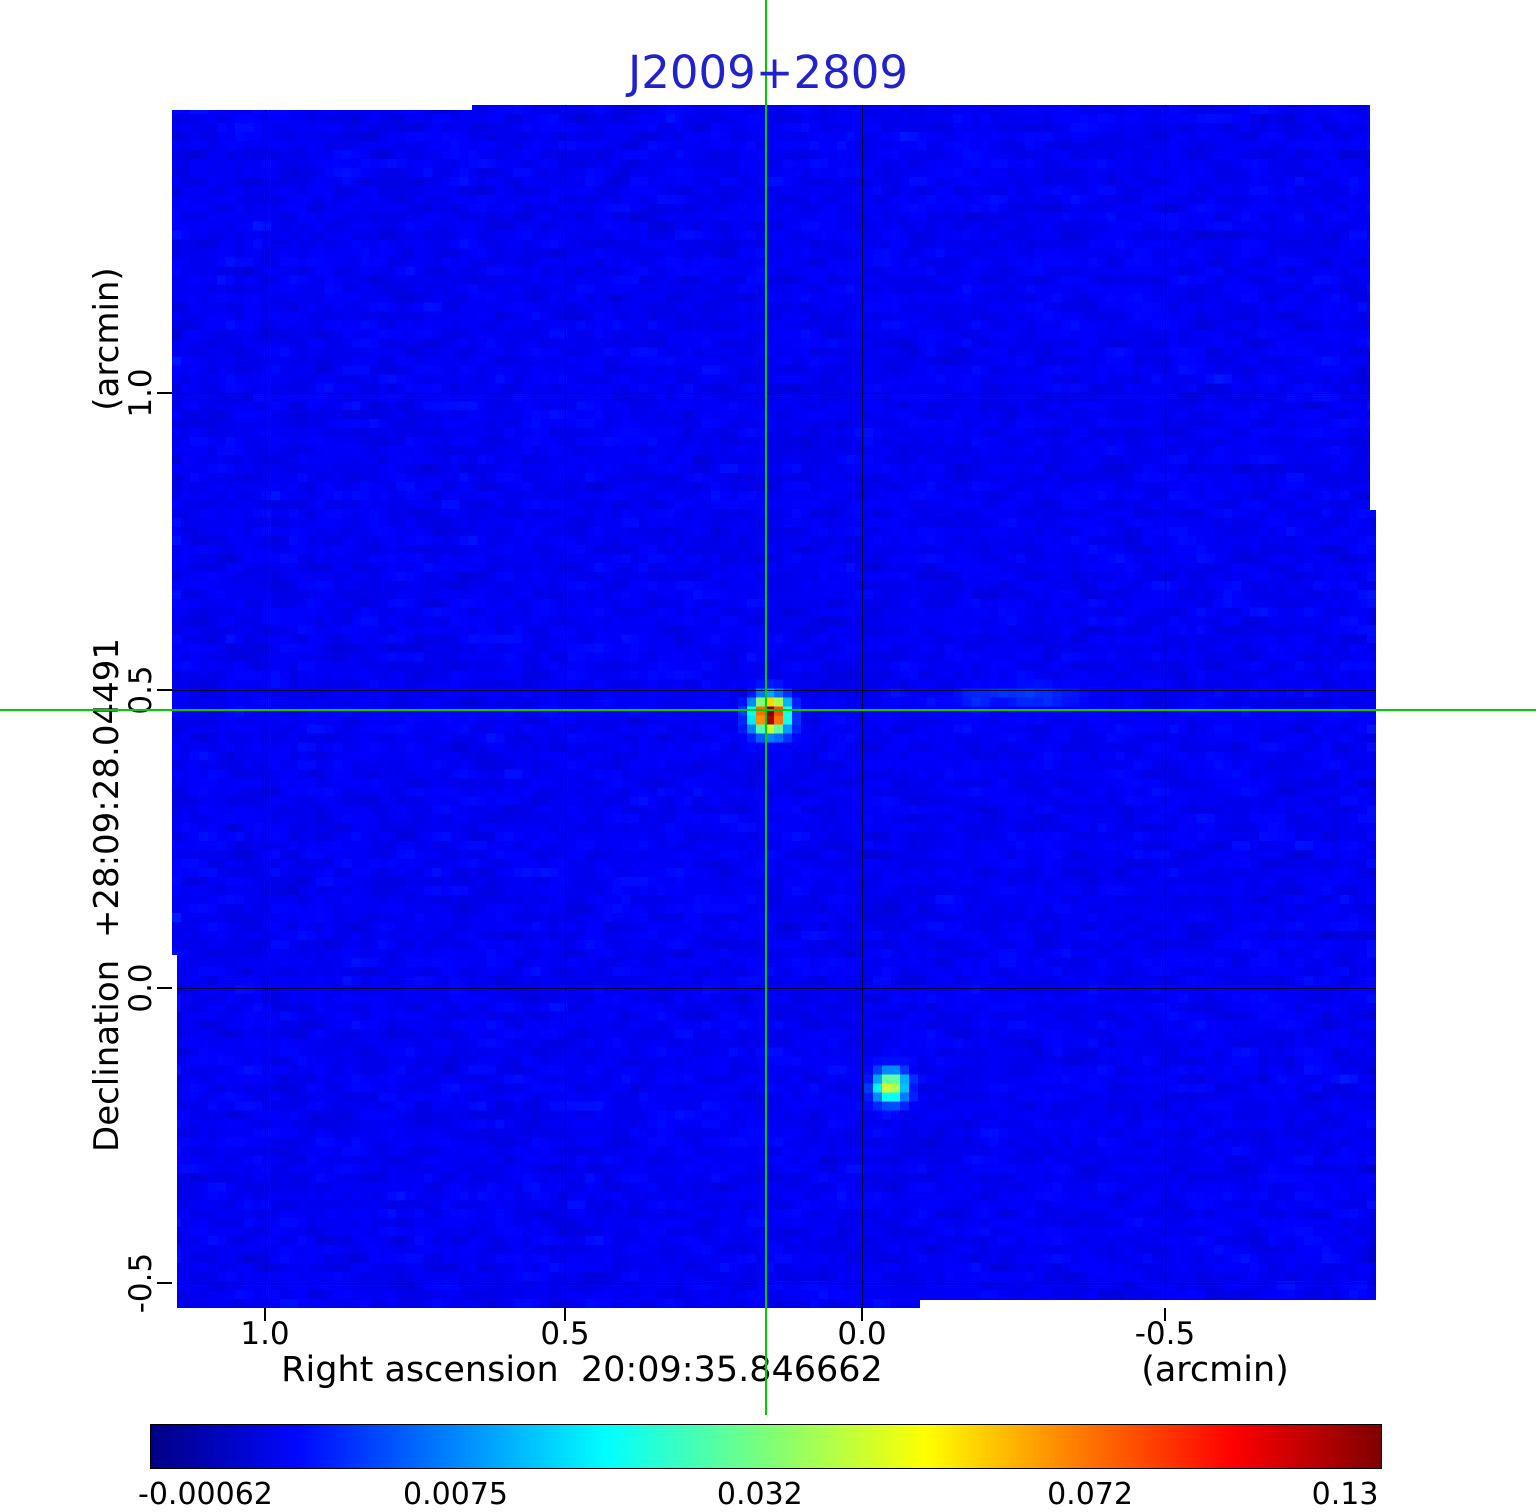 Image resolution: width=1536 pixels, height=1512 pixels. I want to click on x-tick-label: 1.0, so click(265, 1334).